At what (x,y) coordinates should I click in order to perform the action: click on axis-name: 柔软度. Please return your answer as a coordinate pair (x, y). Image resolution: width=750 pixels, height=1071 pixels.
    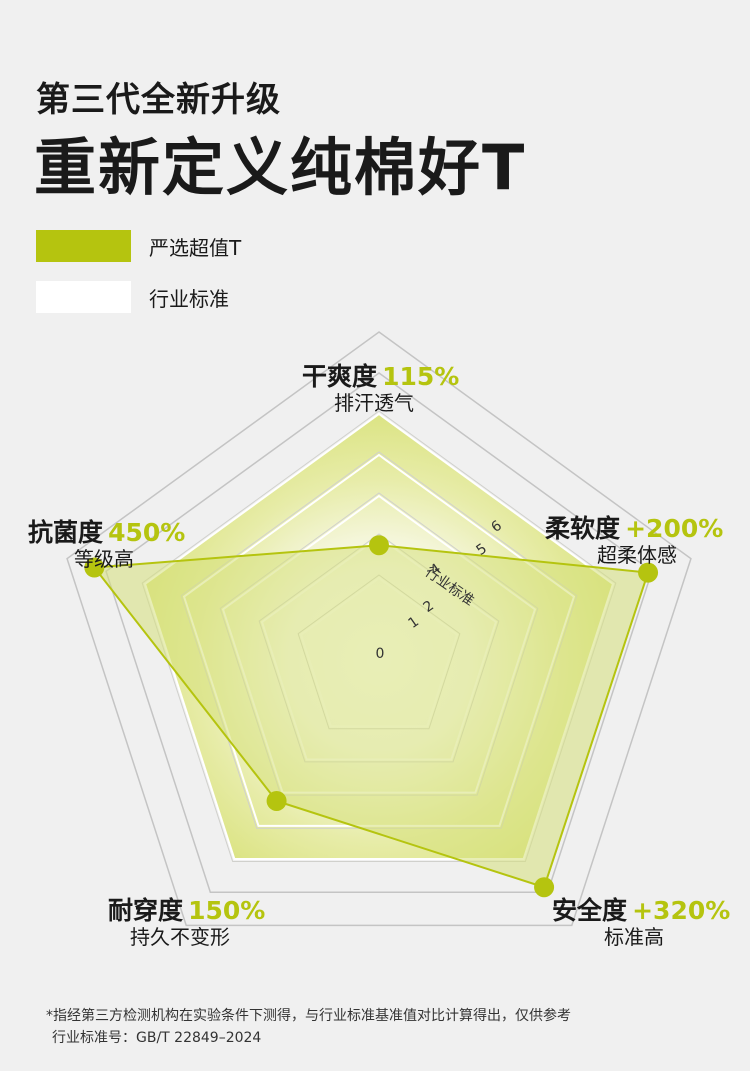
    Looking at the image, I should click on (583, 528).